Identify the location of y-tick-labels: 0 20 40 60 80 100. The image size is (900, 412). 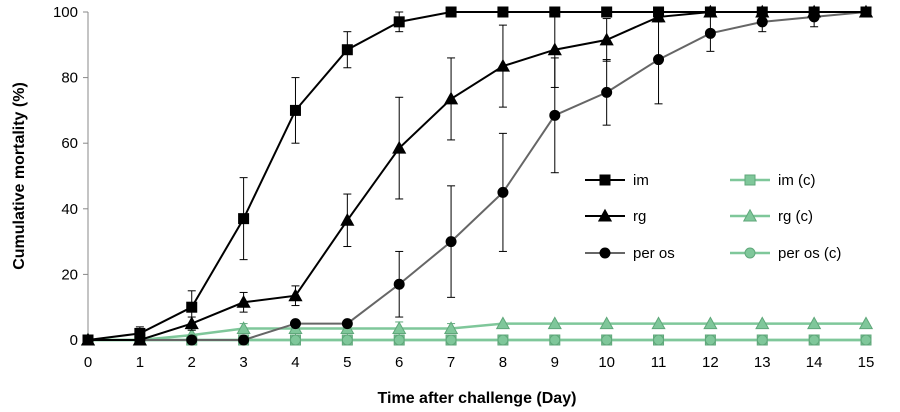
(70, 176).